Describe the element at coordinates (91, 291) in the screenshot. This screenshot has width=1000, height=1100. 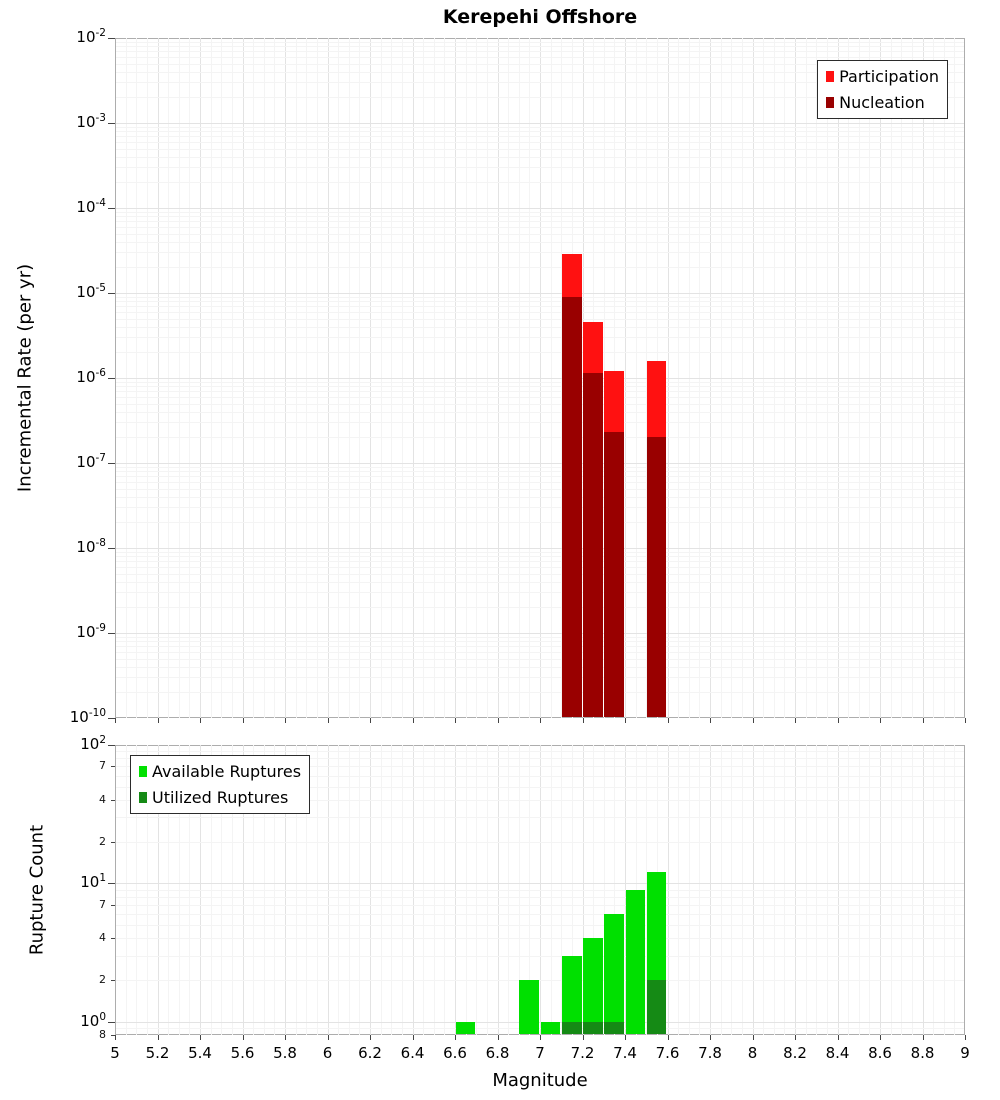
I see `y-tick-label: 10⁻⁵` at that location.